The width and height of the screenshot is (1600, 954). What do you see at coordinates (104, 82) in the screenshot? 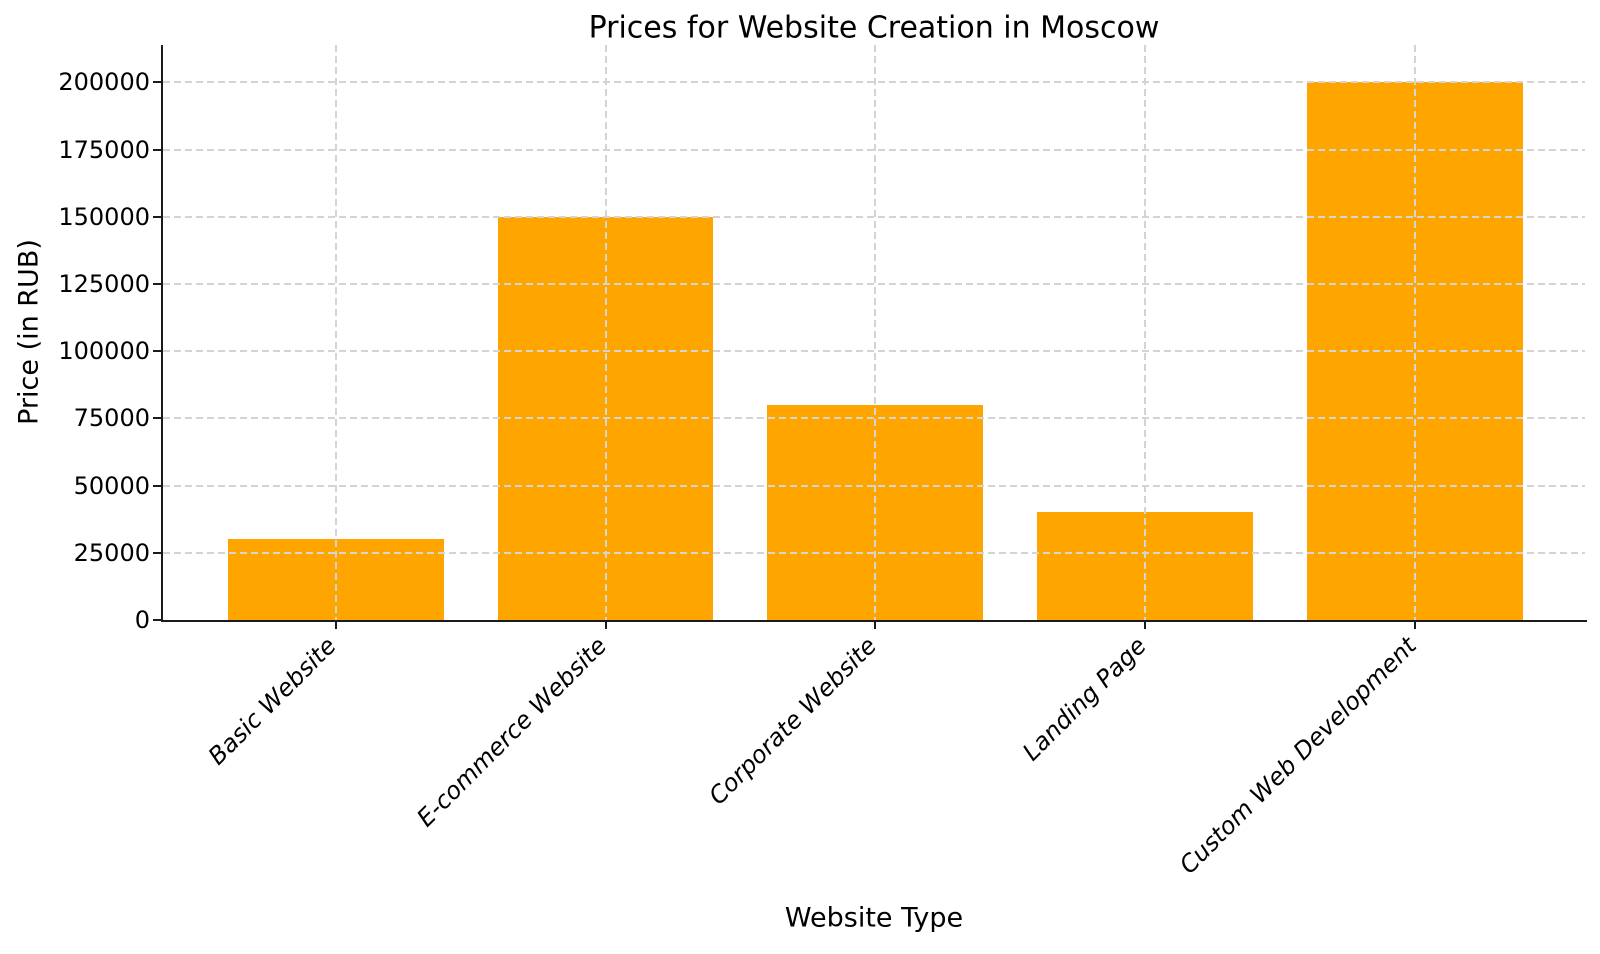
I see `y-tick-label: 200000` at bounding box center [104, 82].